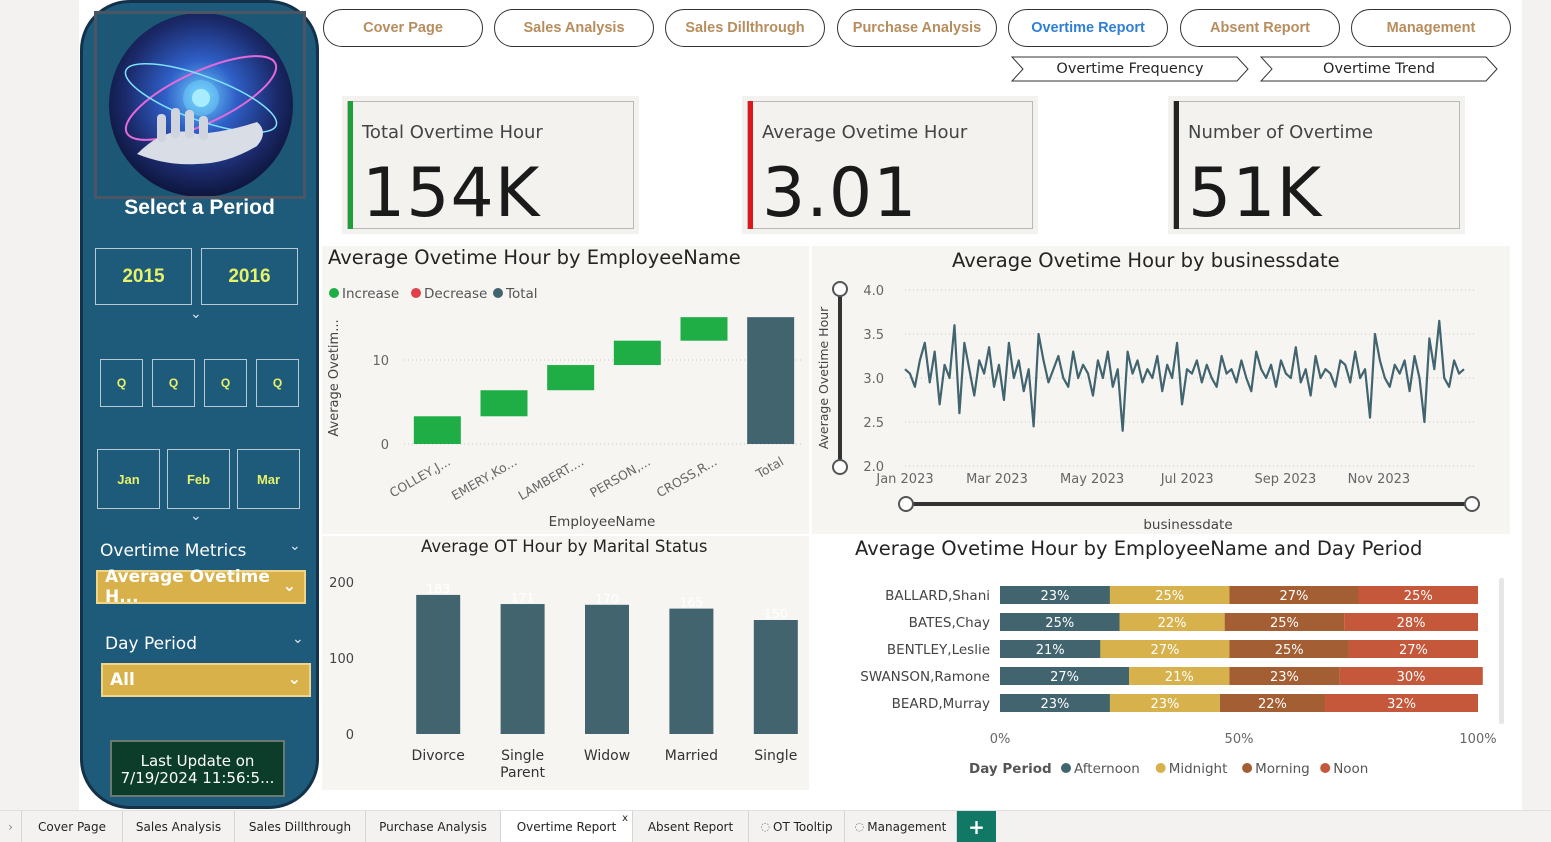 Image resolution: width=1551 pixels, height=842 pixels. I want to click on month-jan-button: Jan, so click(128, 479).